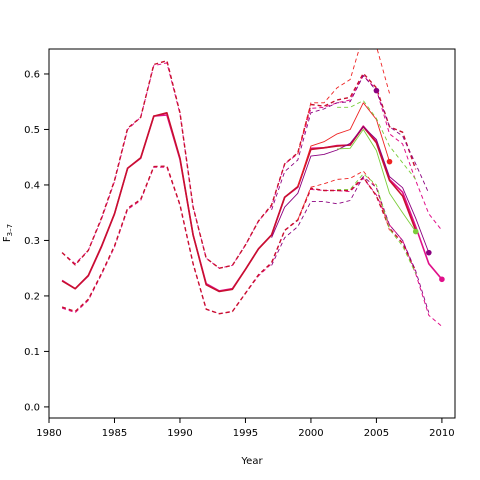 The image size is (480, 480). I want to click on x-axis: 1980 1985 1990 1995 2000 2005 2010, so click(245, 428).